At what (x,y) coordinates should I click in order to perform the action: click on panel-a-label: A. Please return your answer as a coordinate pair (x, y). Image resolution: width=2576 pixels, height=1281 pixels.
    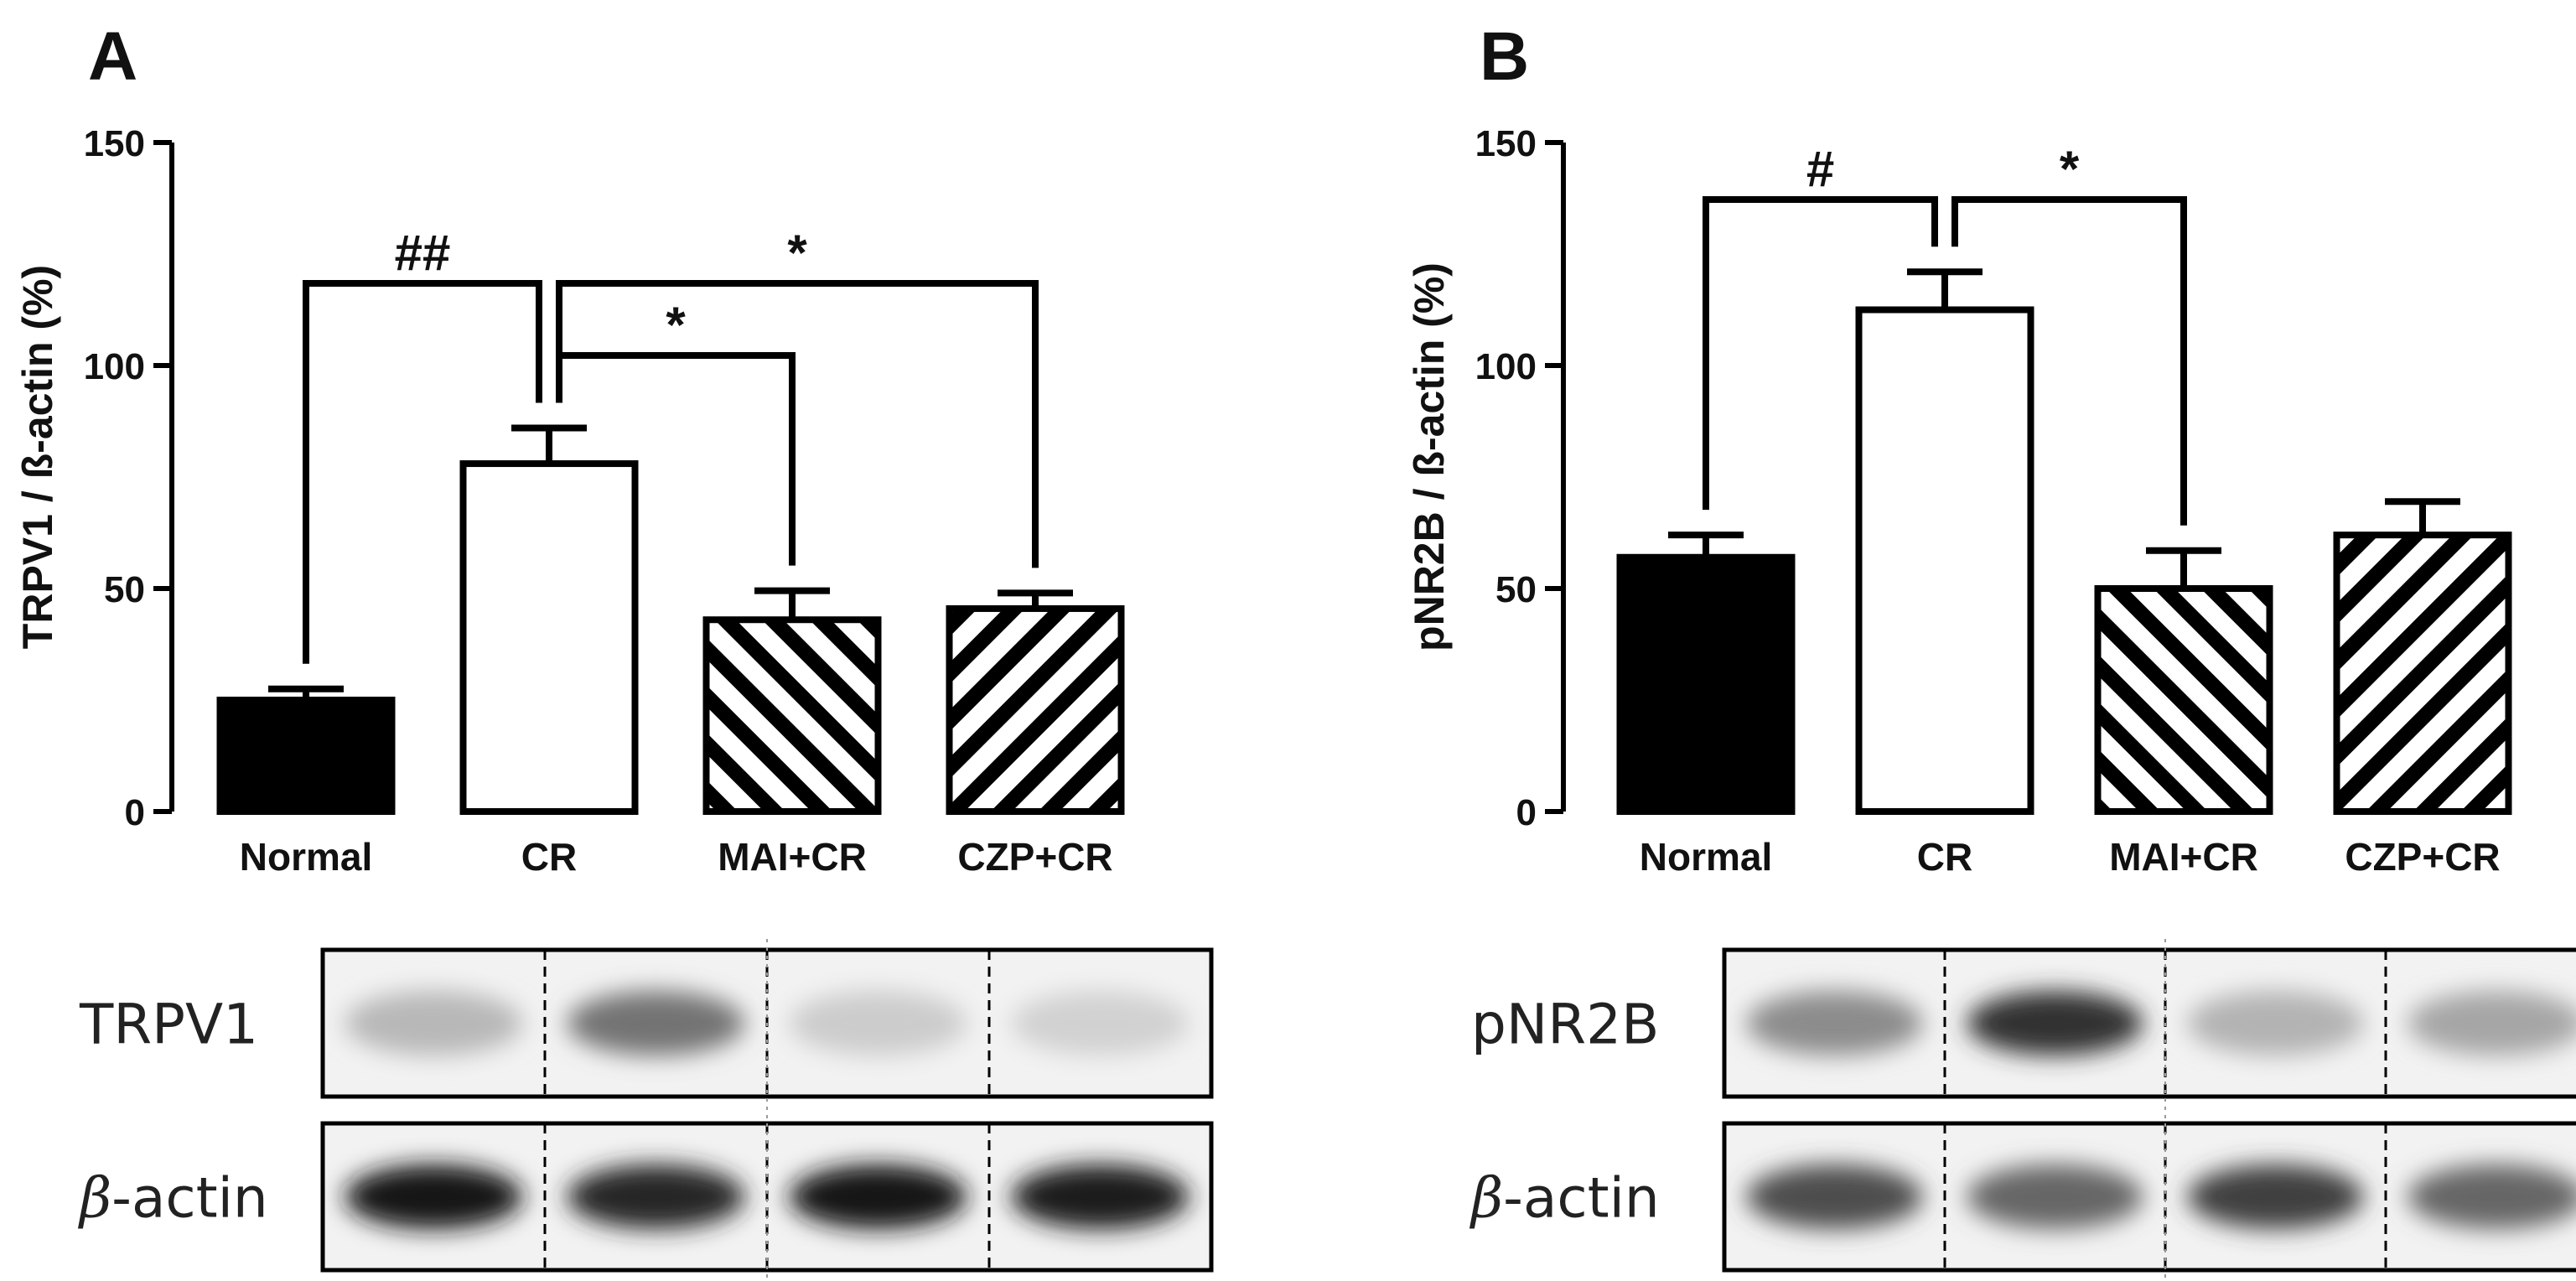
    Looking at the image, I should click on (112, 56).